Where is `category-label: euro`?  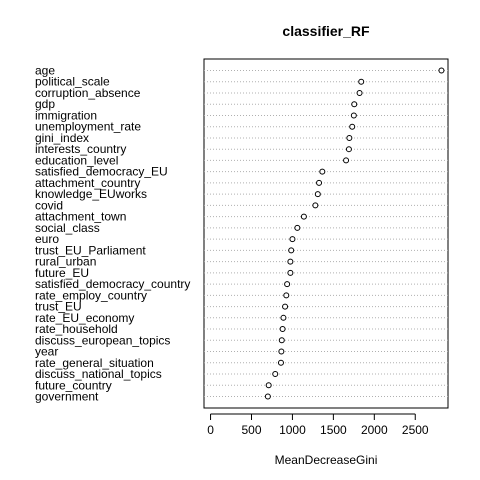 category-label: euro is located at coordinates (47, 239).